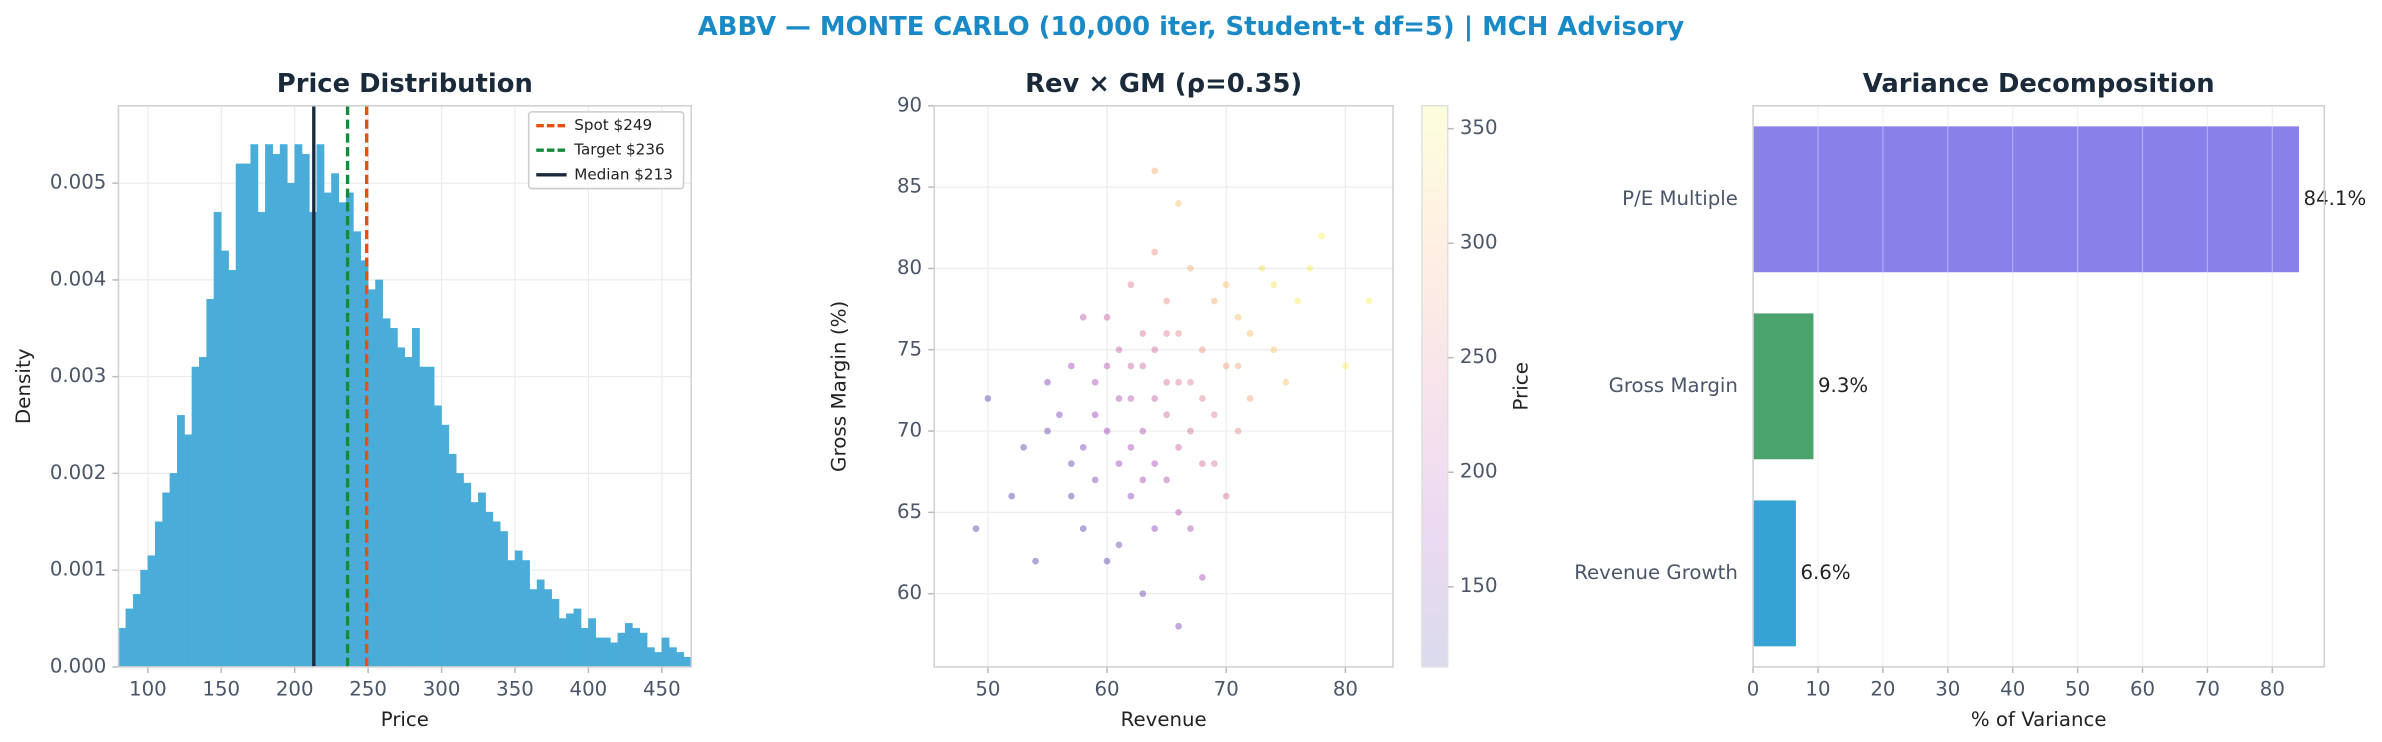 The height and width of the screenshot is (742, 2382). I want to click on y-tick-label: 90, so click(909, 104).